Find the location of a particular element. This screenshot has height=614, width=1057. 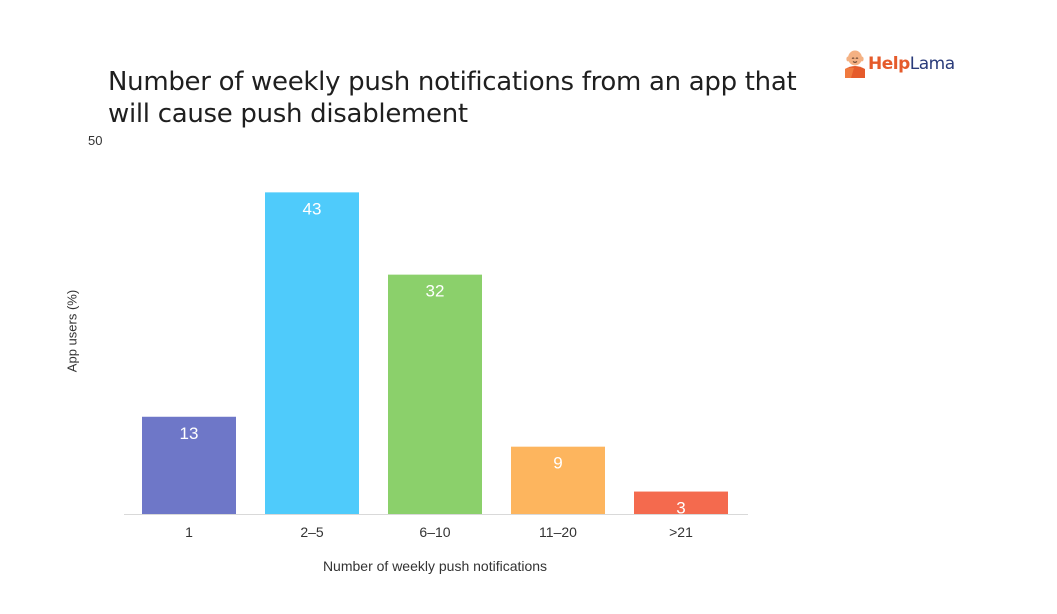

x-tick-label: 6–10 is located at coordinates (434, 532).